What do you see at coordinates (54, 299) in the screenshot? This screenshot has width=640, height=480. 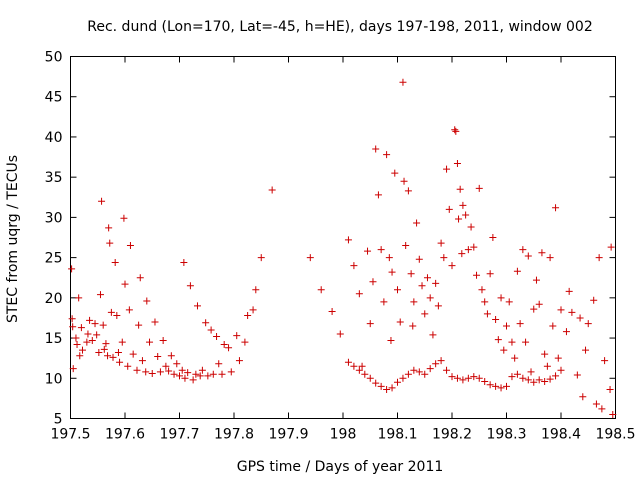 I see `y-tick-label: 20` at bounding box center [54, 299].